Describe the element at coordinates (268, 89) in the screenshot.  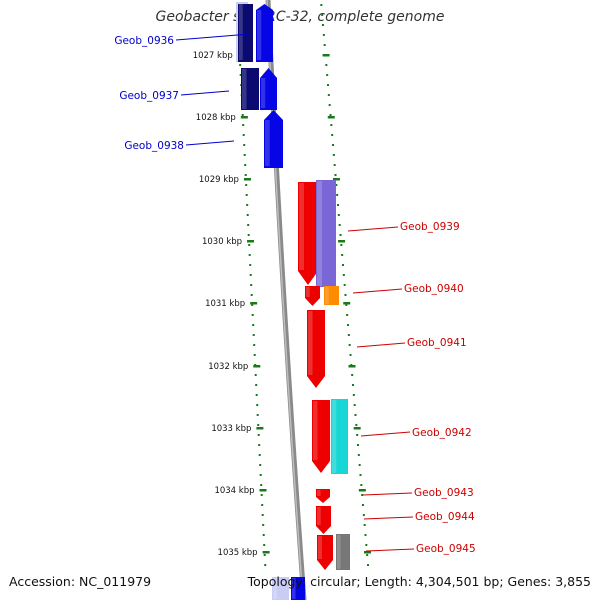
I see `gene-shape-0937-blue` at that location.